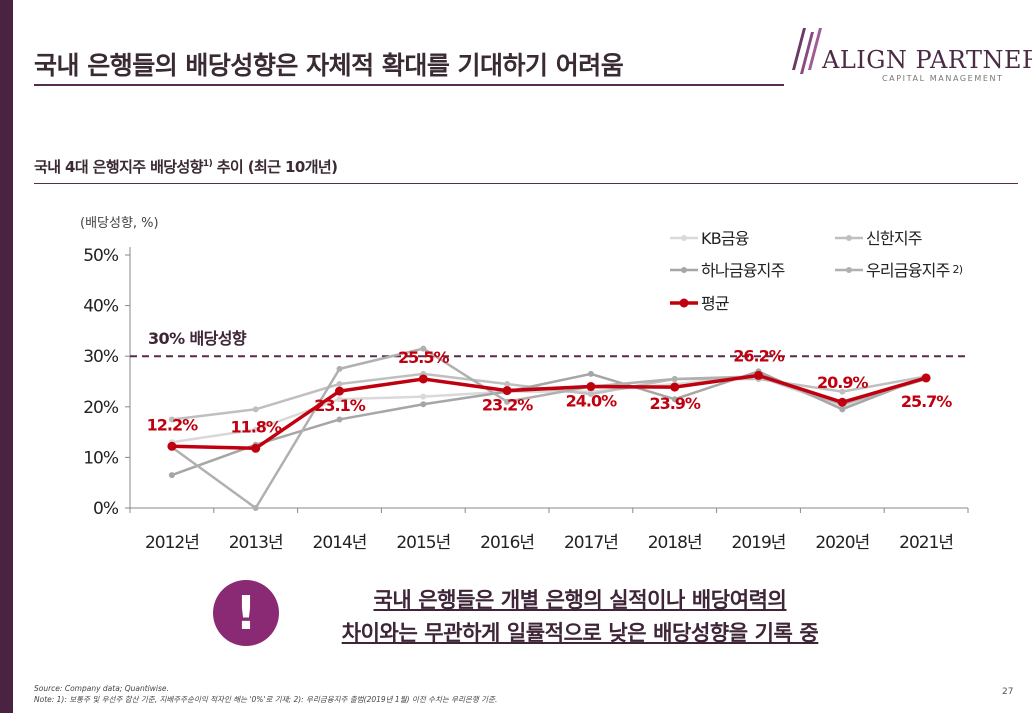 This screenshot has width=1032, height=713. What do you see at coordinates (758, 355) in the screenshot?
I see `average-data-label: 26.2%` at bounding box center [758, 355].